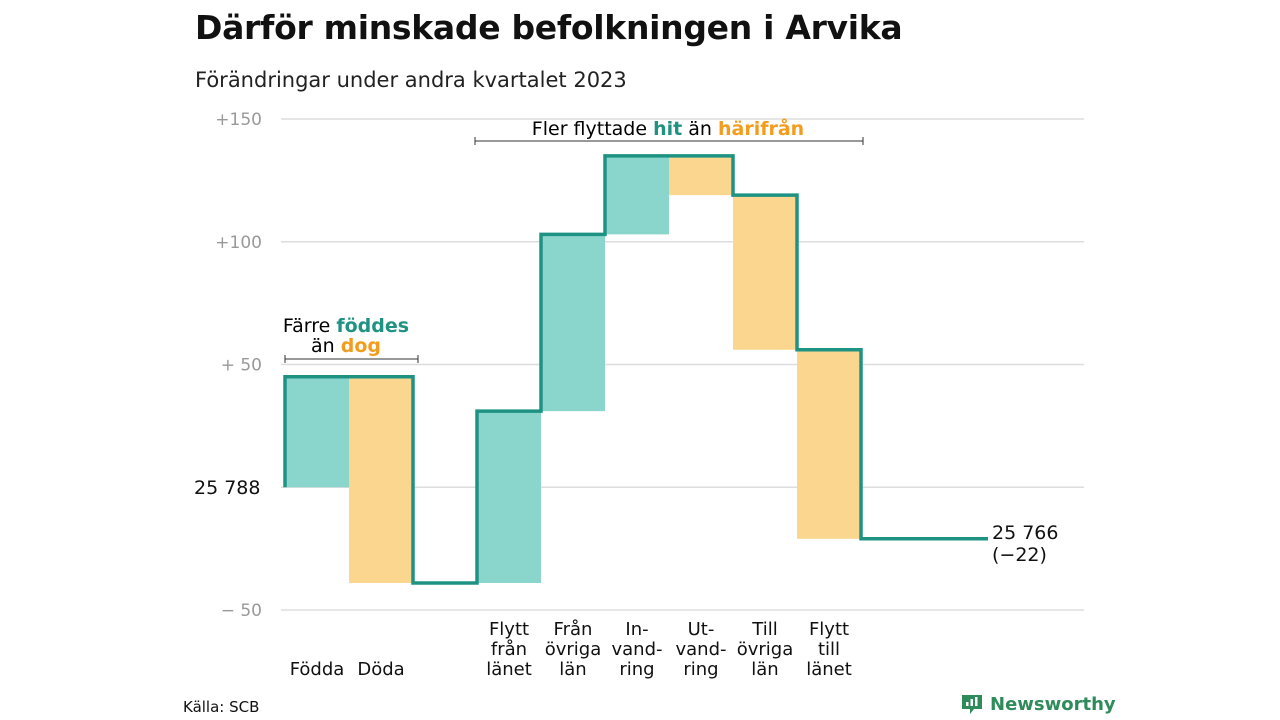  Describe the element at coordinates (636, 629) in the screenshot. I see `x-category-label: In-` at that location.